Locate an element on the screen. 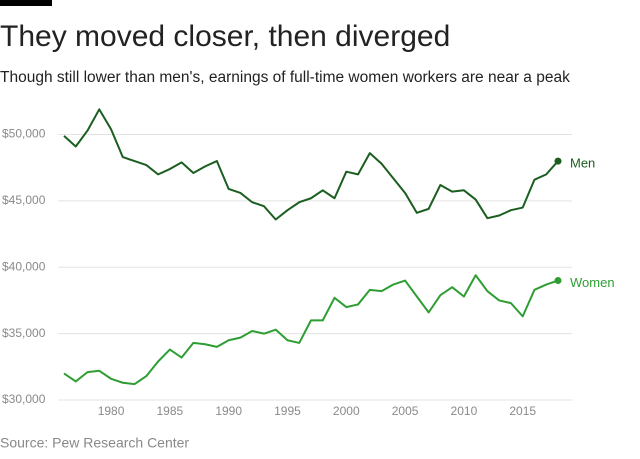 This screenshot has width=640, height=459. y-tick-label: $45,000 is located at coordinates (24, 200).